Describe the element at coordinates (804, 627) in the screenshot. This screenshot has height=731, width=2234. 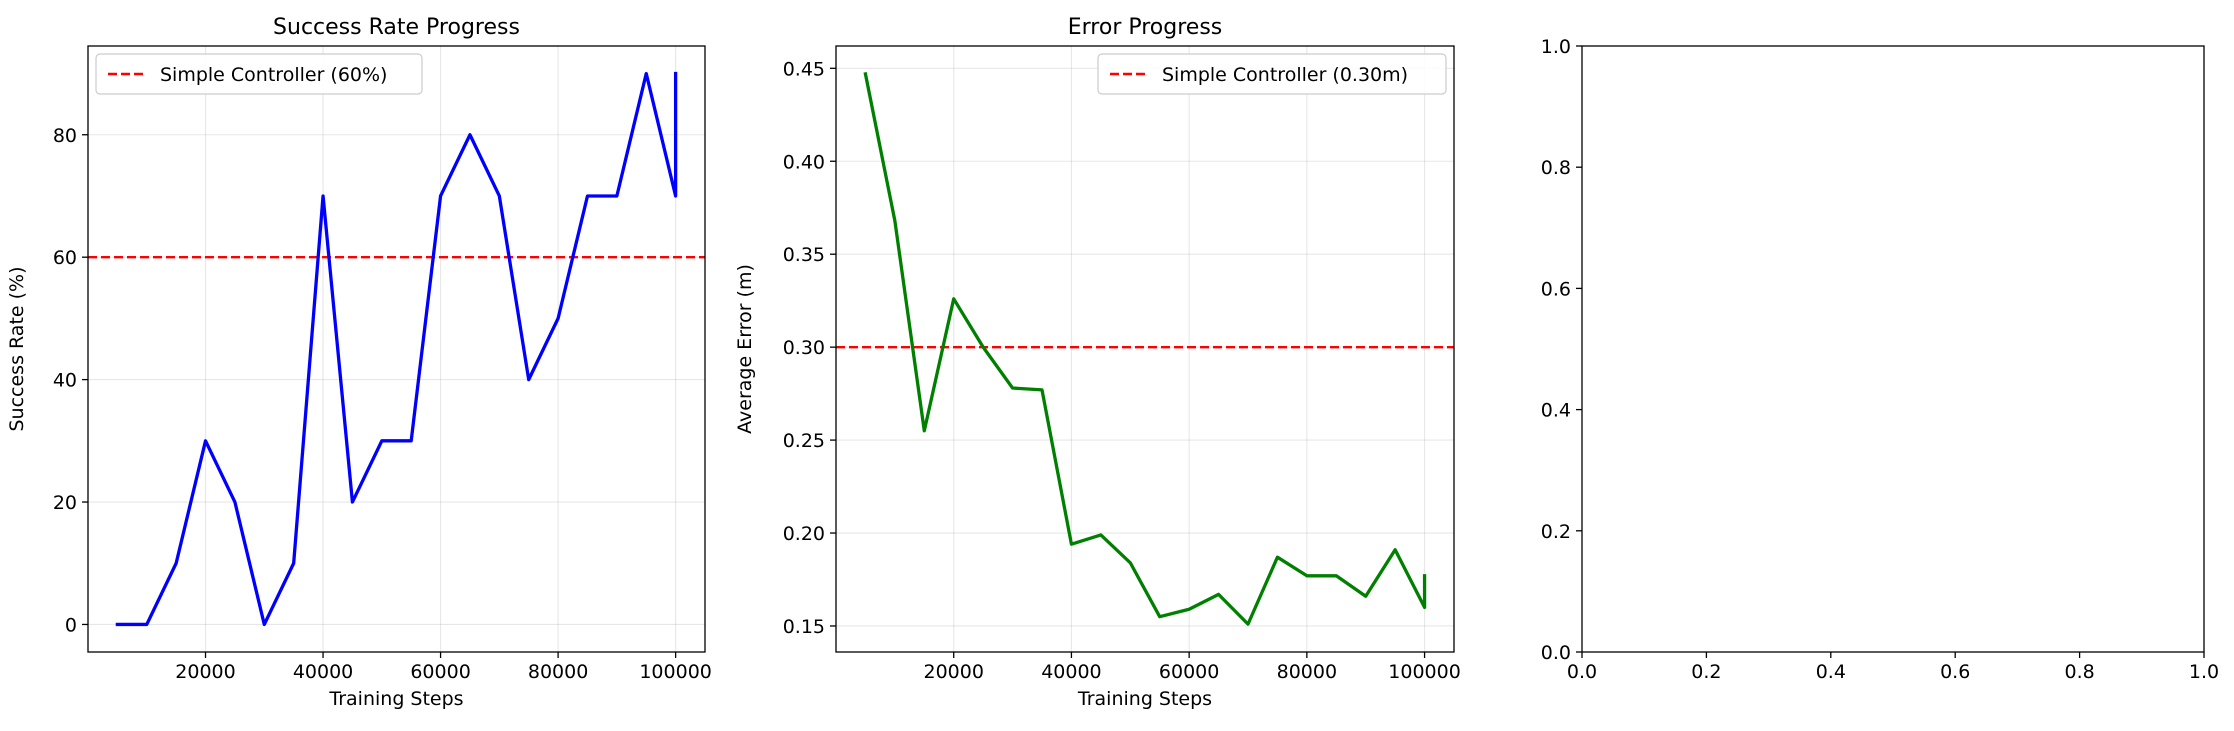
I see `y-tick-label: 0.15` at that location.